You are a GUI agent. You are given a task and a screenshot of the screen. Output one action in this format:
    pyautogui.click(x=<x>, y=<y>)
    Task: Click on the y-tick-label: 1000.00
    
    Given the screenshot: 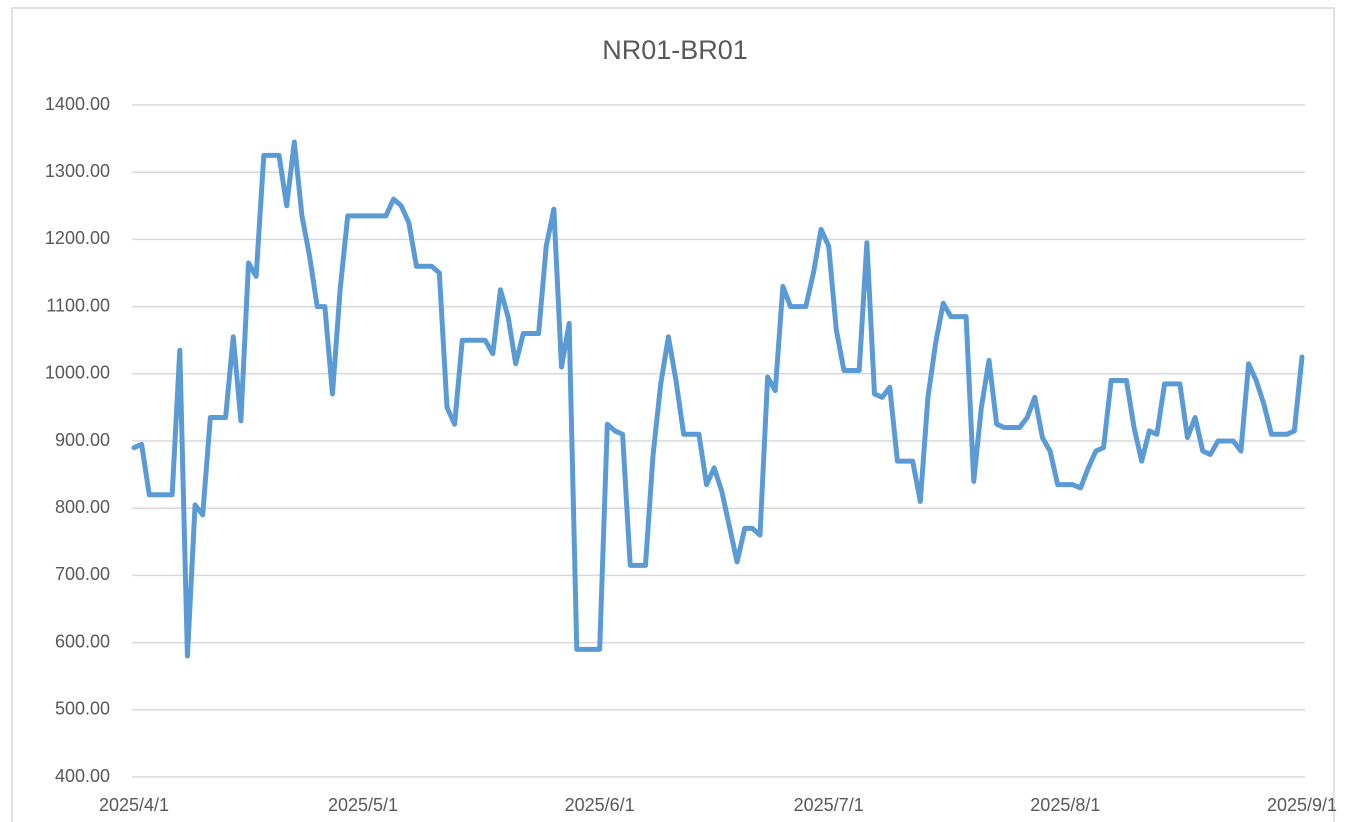 What is the action you would take?
    pyautogui.click(x=77, y=373)
    